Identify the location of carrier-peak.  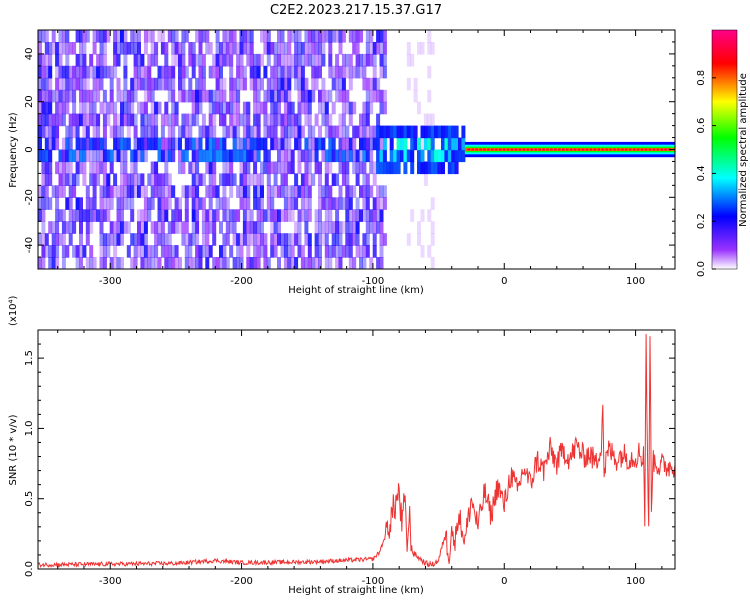
(650, 149).